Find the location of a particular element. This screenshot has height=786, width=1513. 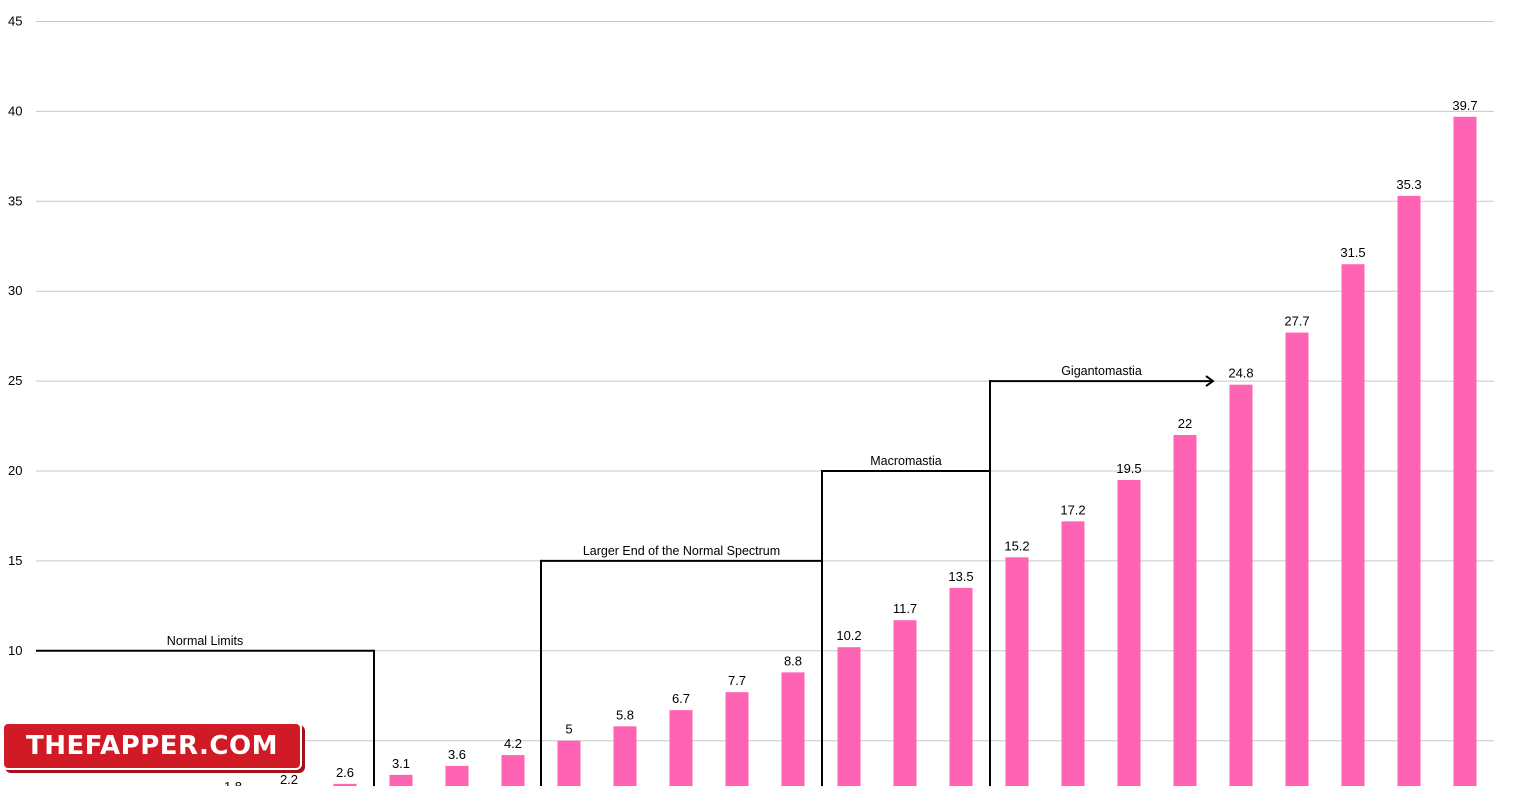

watermark-text: THEFAPPER.COM is located at coordinates (152, 746).